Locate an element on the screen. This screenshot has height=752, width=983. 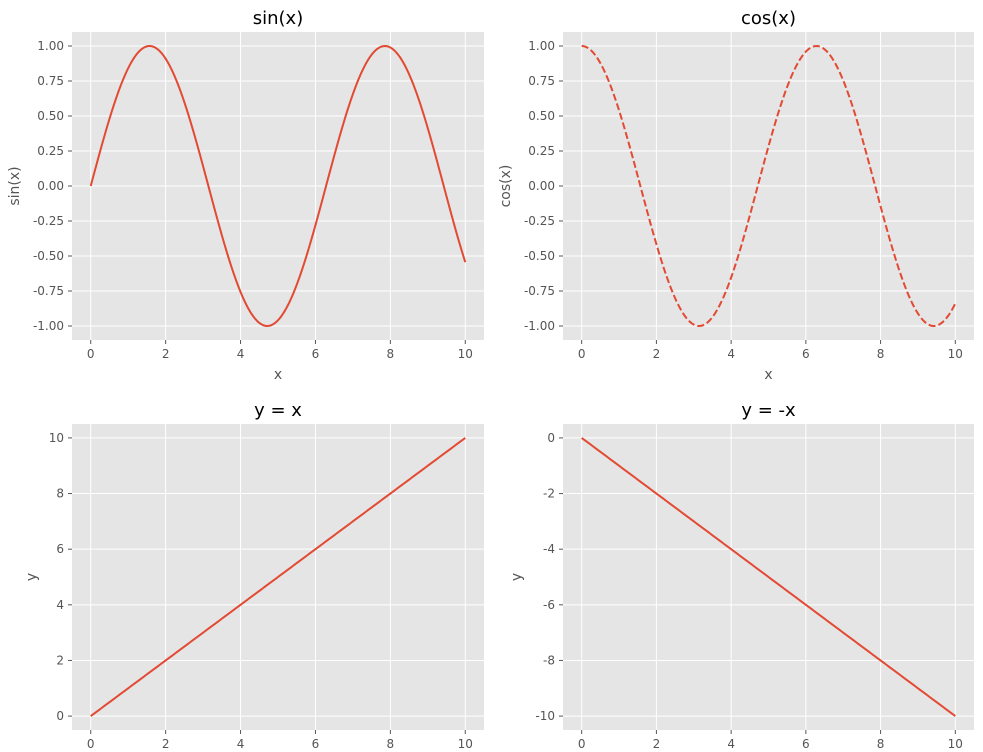
y-tick-label: -4 is located at coordinates (549, 549).